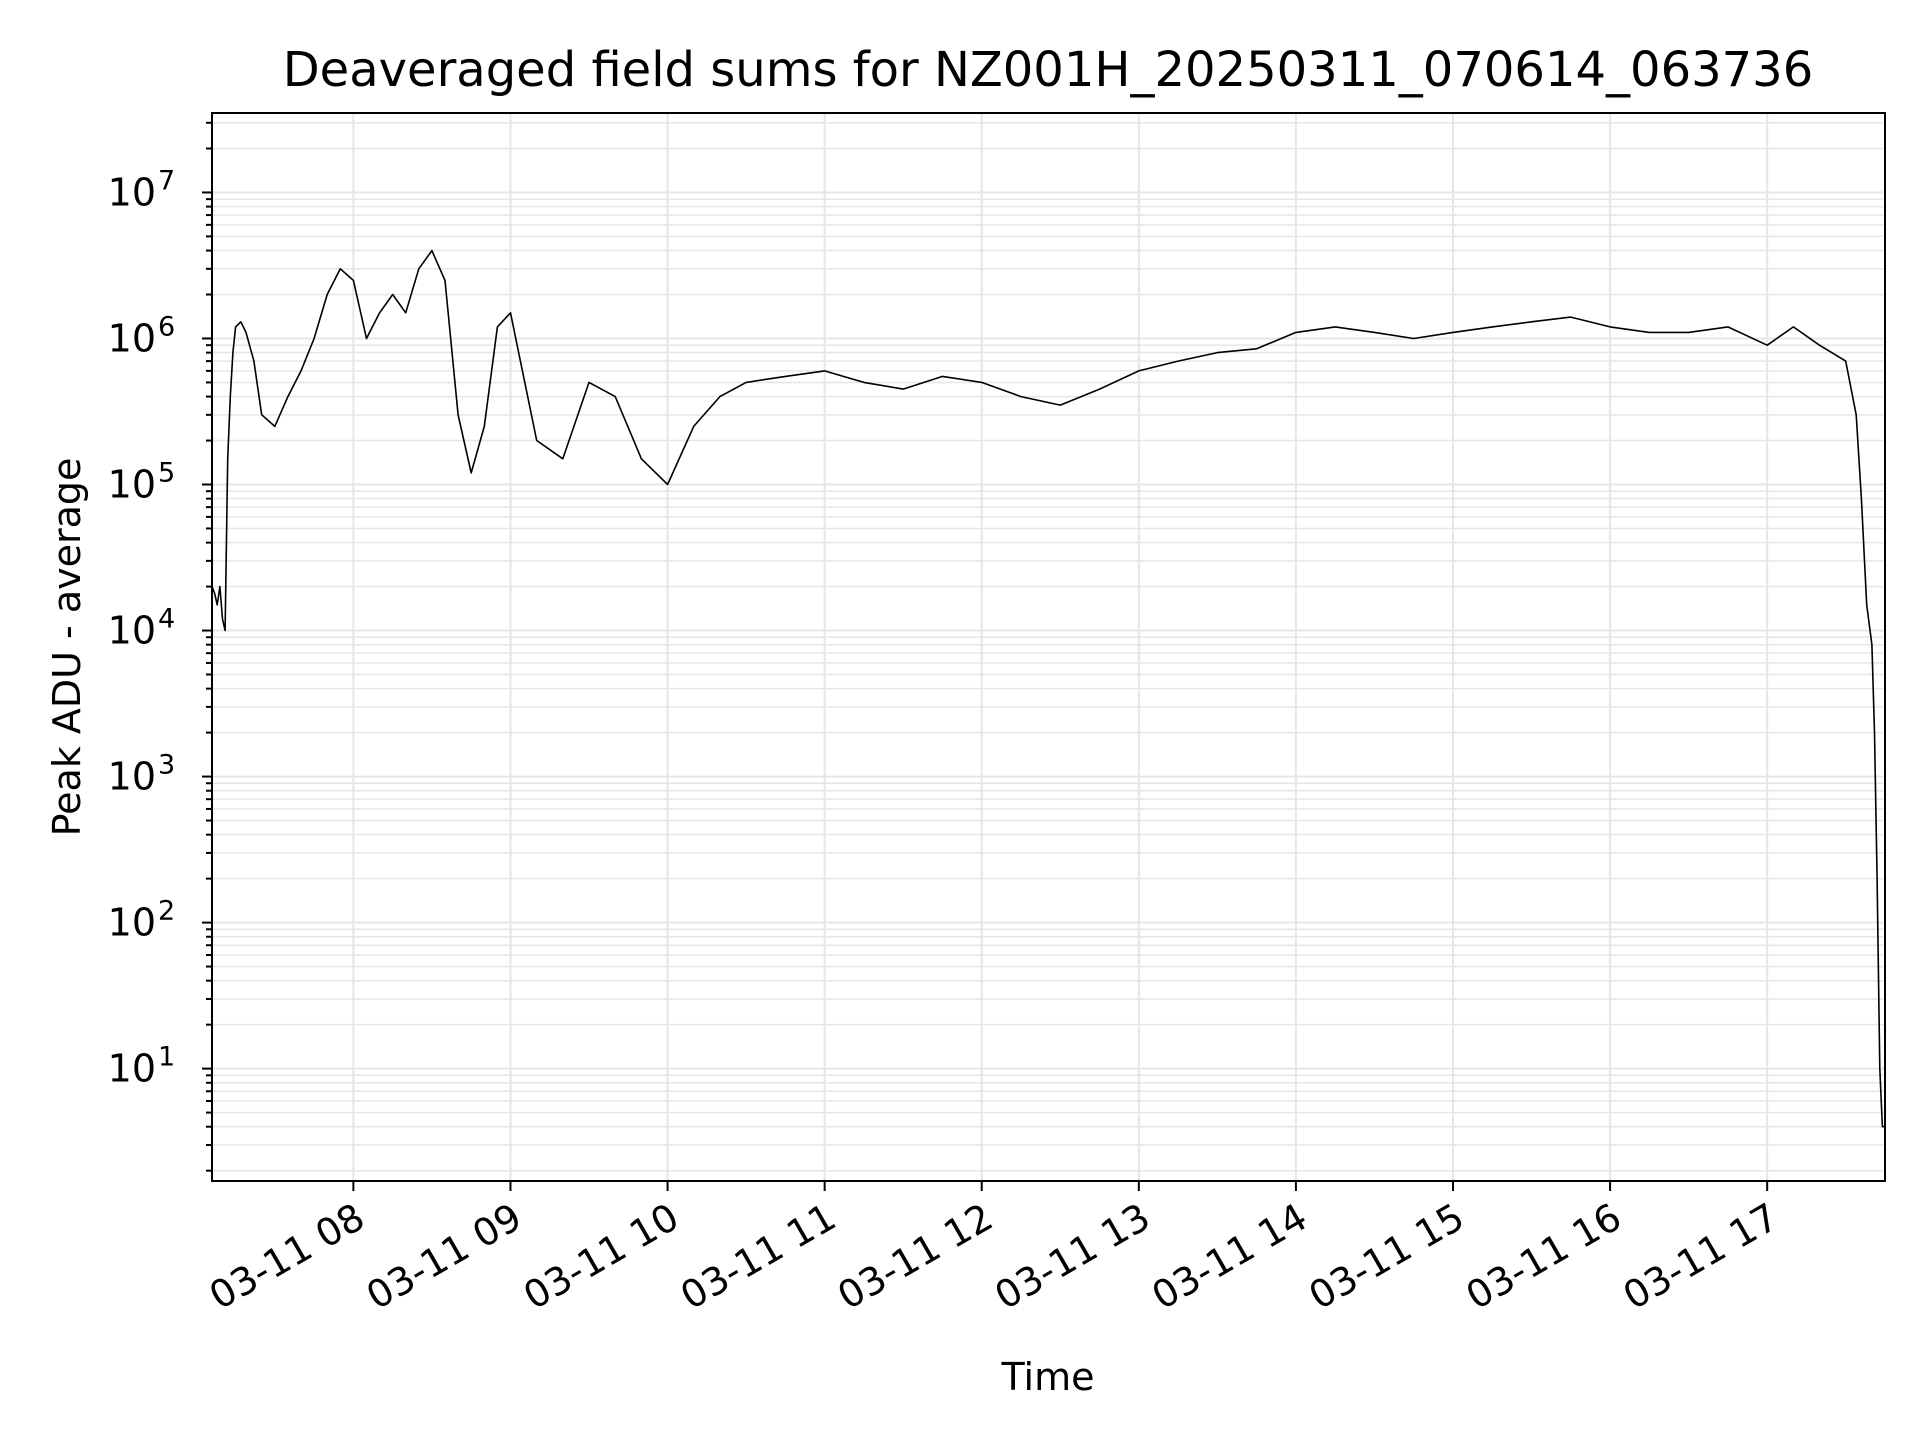  I want to click on y-tick-exponent: 3, so click(166, 765).